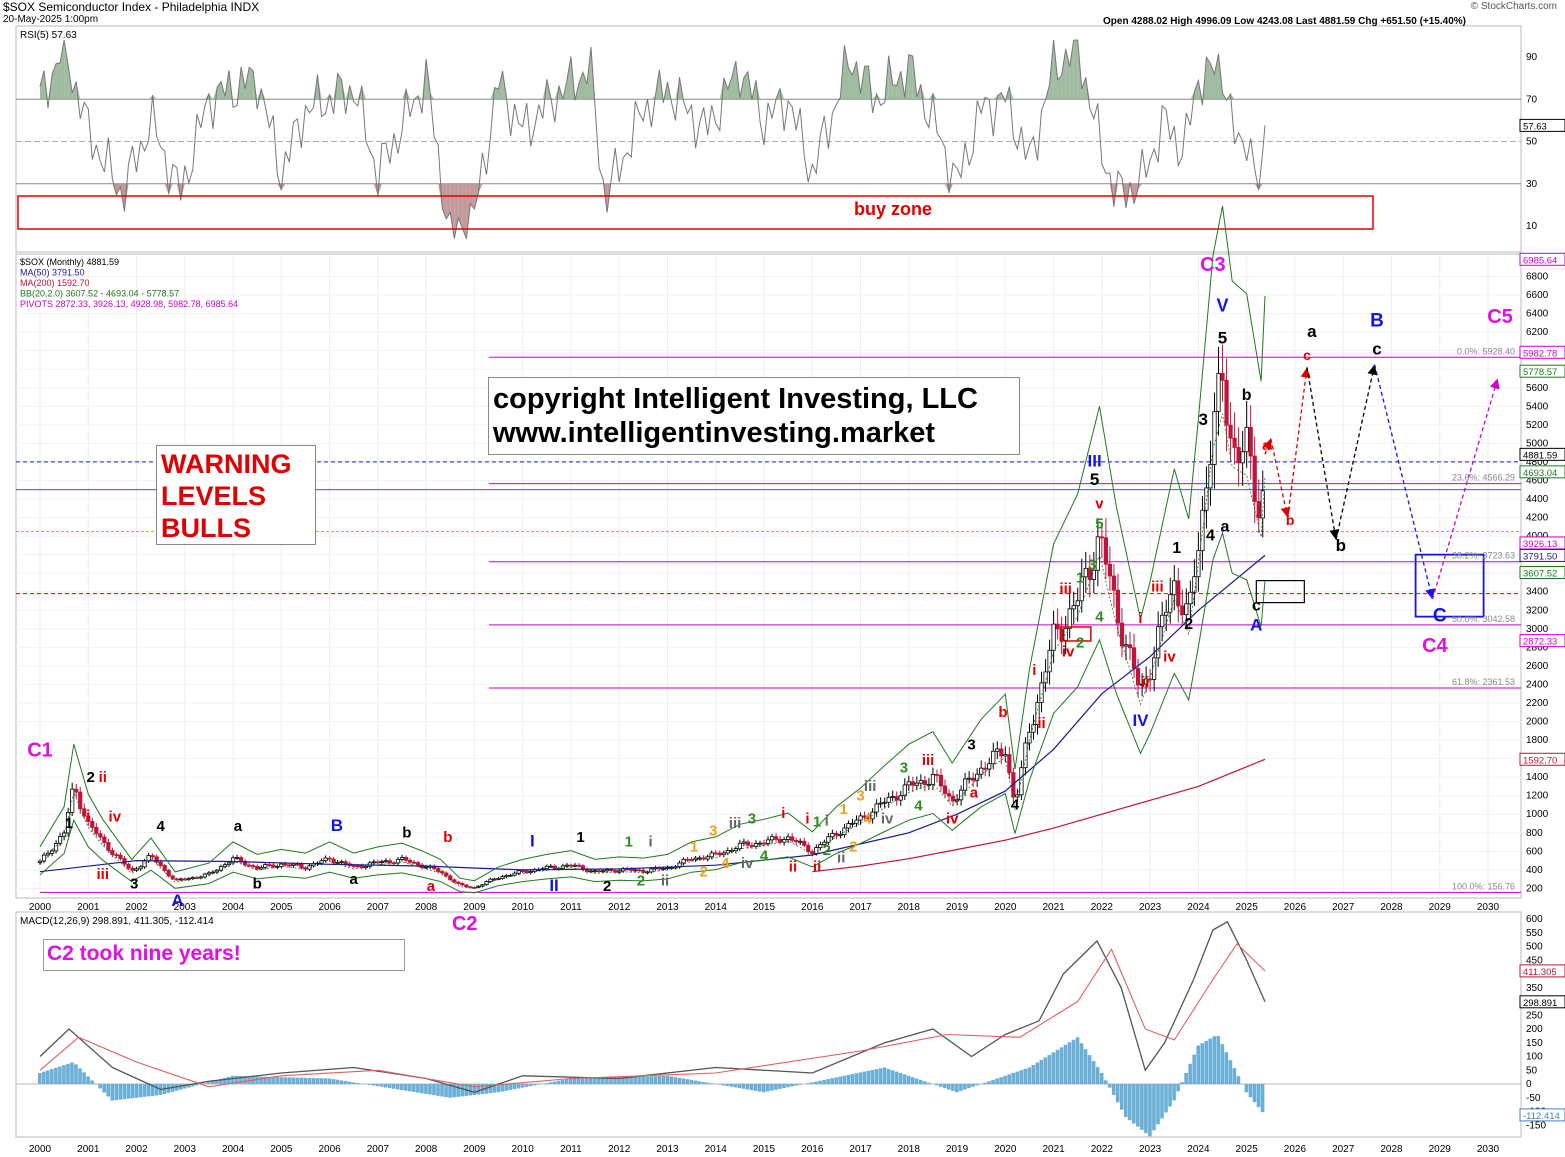  I want to click on macd-axis-tick: 250, so click(1534, 1015).